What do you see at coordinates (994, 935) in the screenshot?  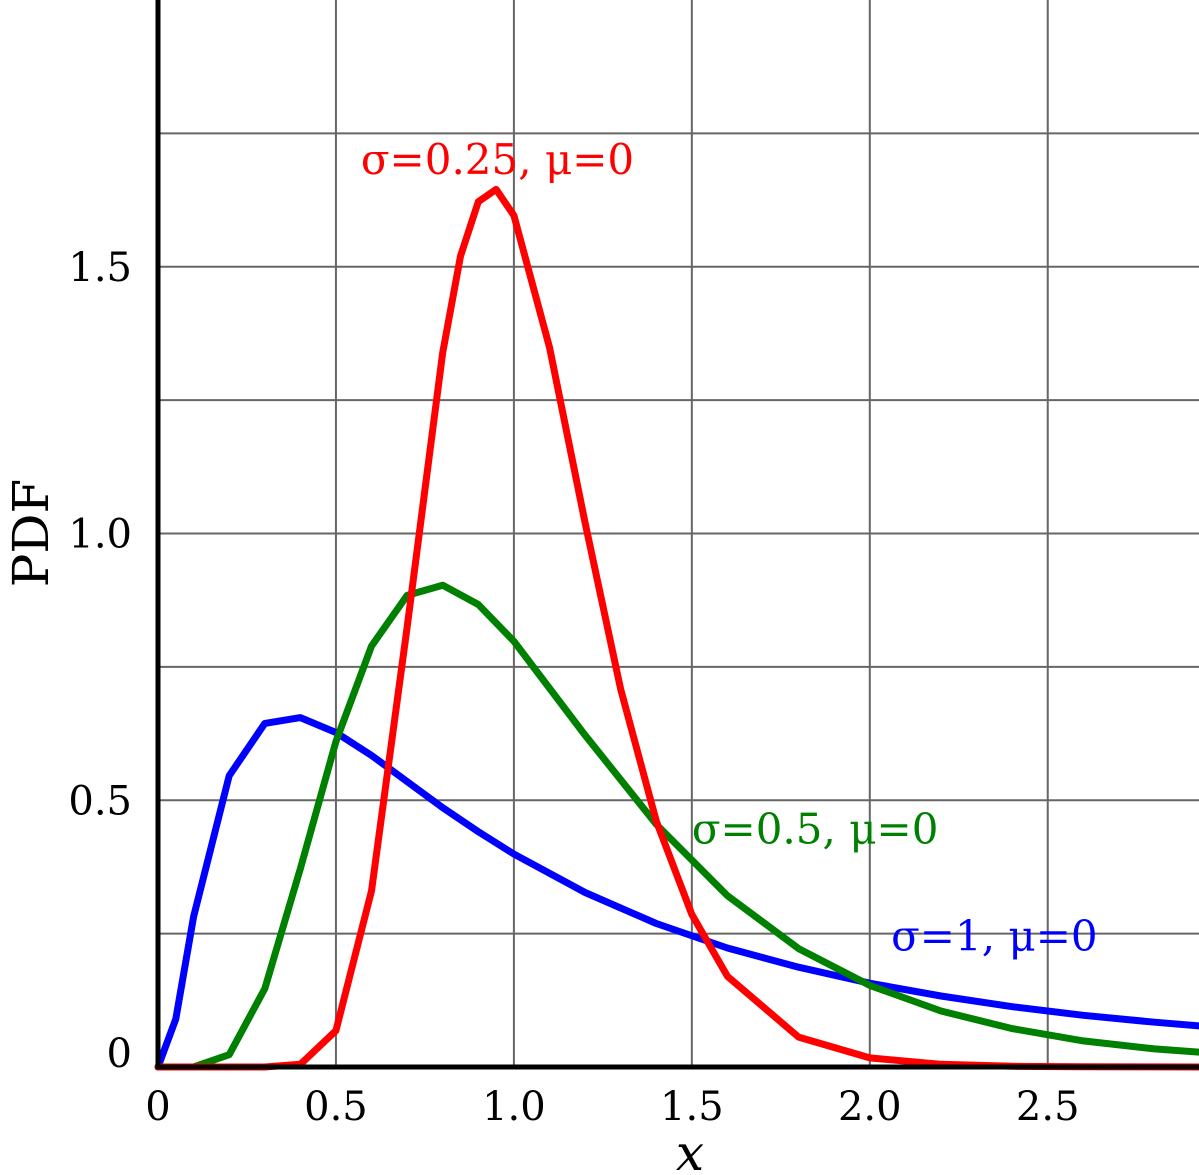 I see `series-annotation: σ=1, μ=0` at bounding box center [994, 935].